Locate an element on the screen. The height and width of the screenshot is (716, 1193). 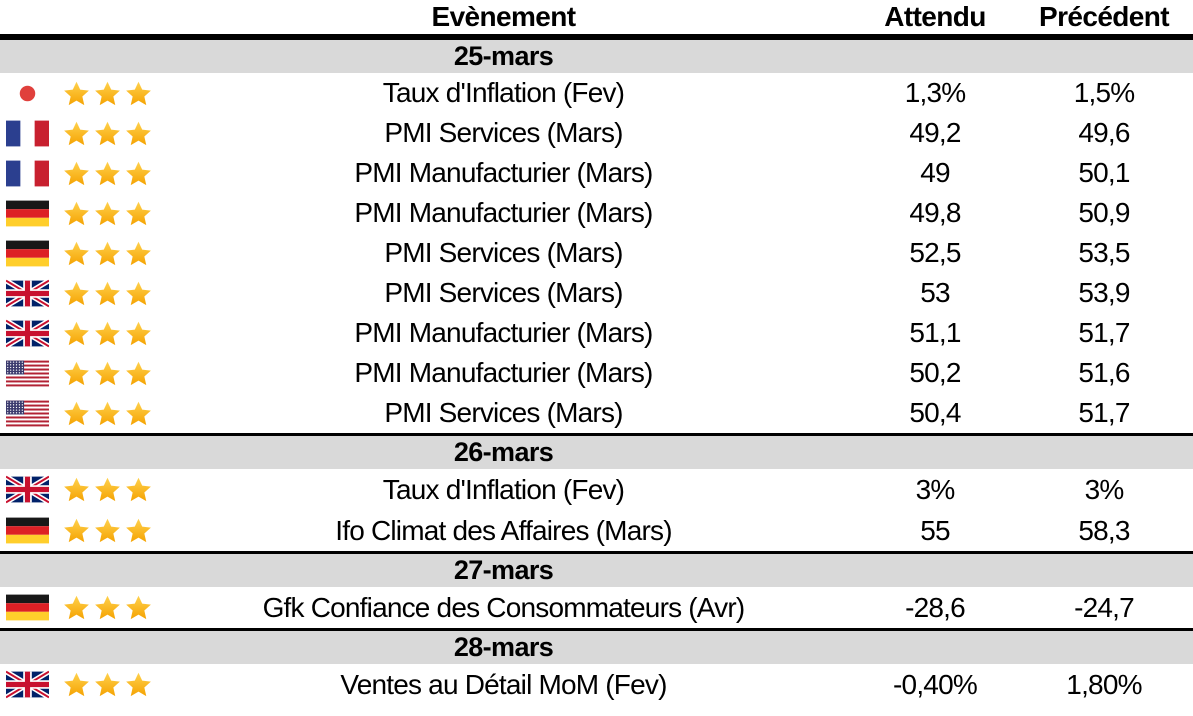
expected-value: 53 is located at coordinates (935, 292).